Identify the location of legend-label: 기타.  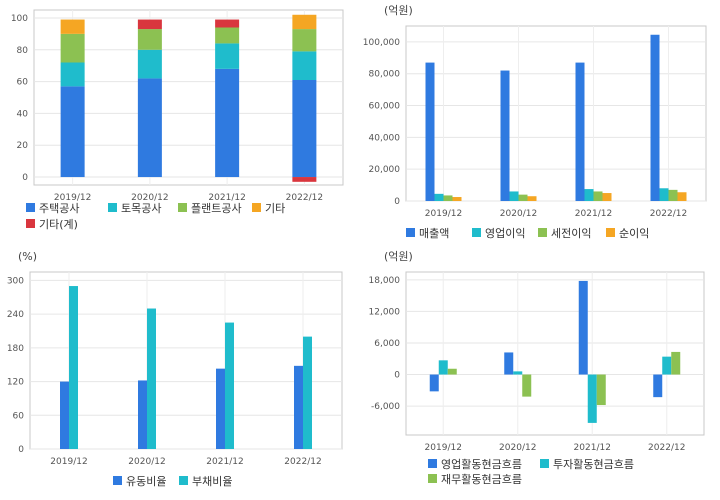
(275, 208).